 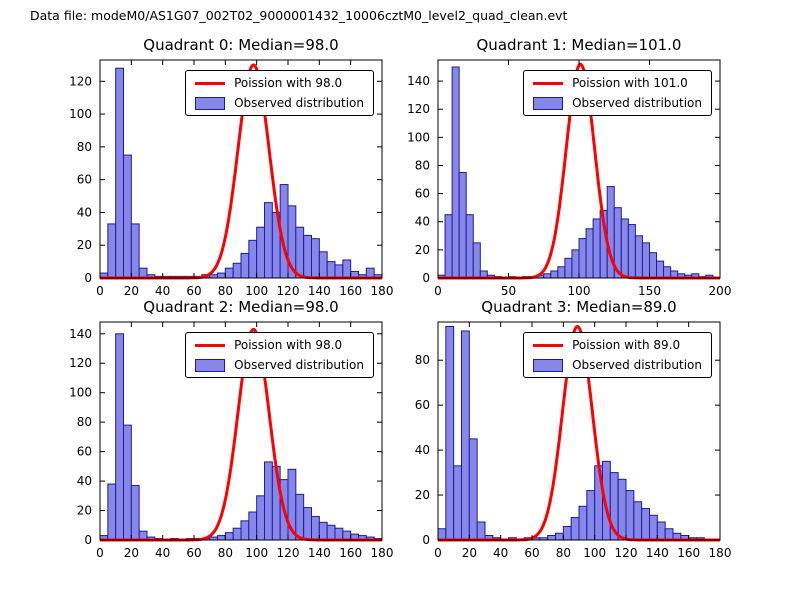 I want to click on legend-entry-curve: Poission with 101.0, so click(x=617, y=83).